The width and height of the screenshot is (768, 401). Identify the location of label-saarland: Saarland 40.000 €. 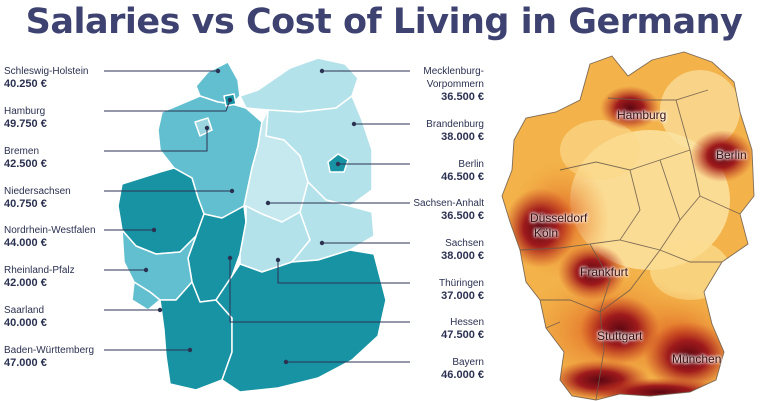
(25, 317).